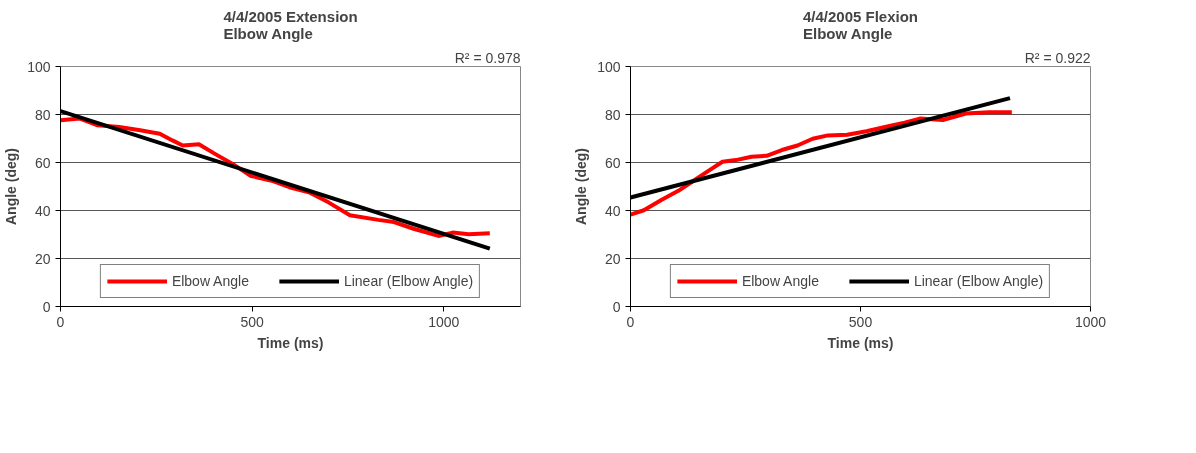  I want to click on chart-title: 4/4/2005 Flexion Elbow Angle, so click(860, 24).